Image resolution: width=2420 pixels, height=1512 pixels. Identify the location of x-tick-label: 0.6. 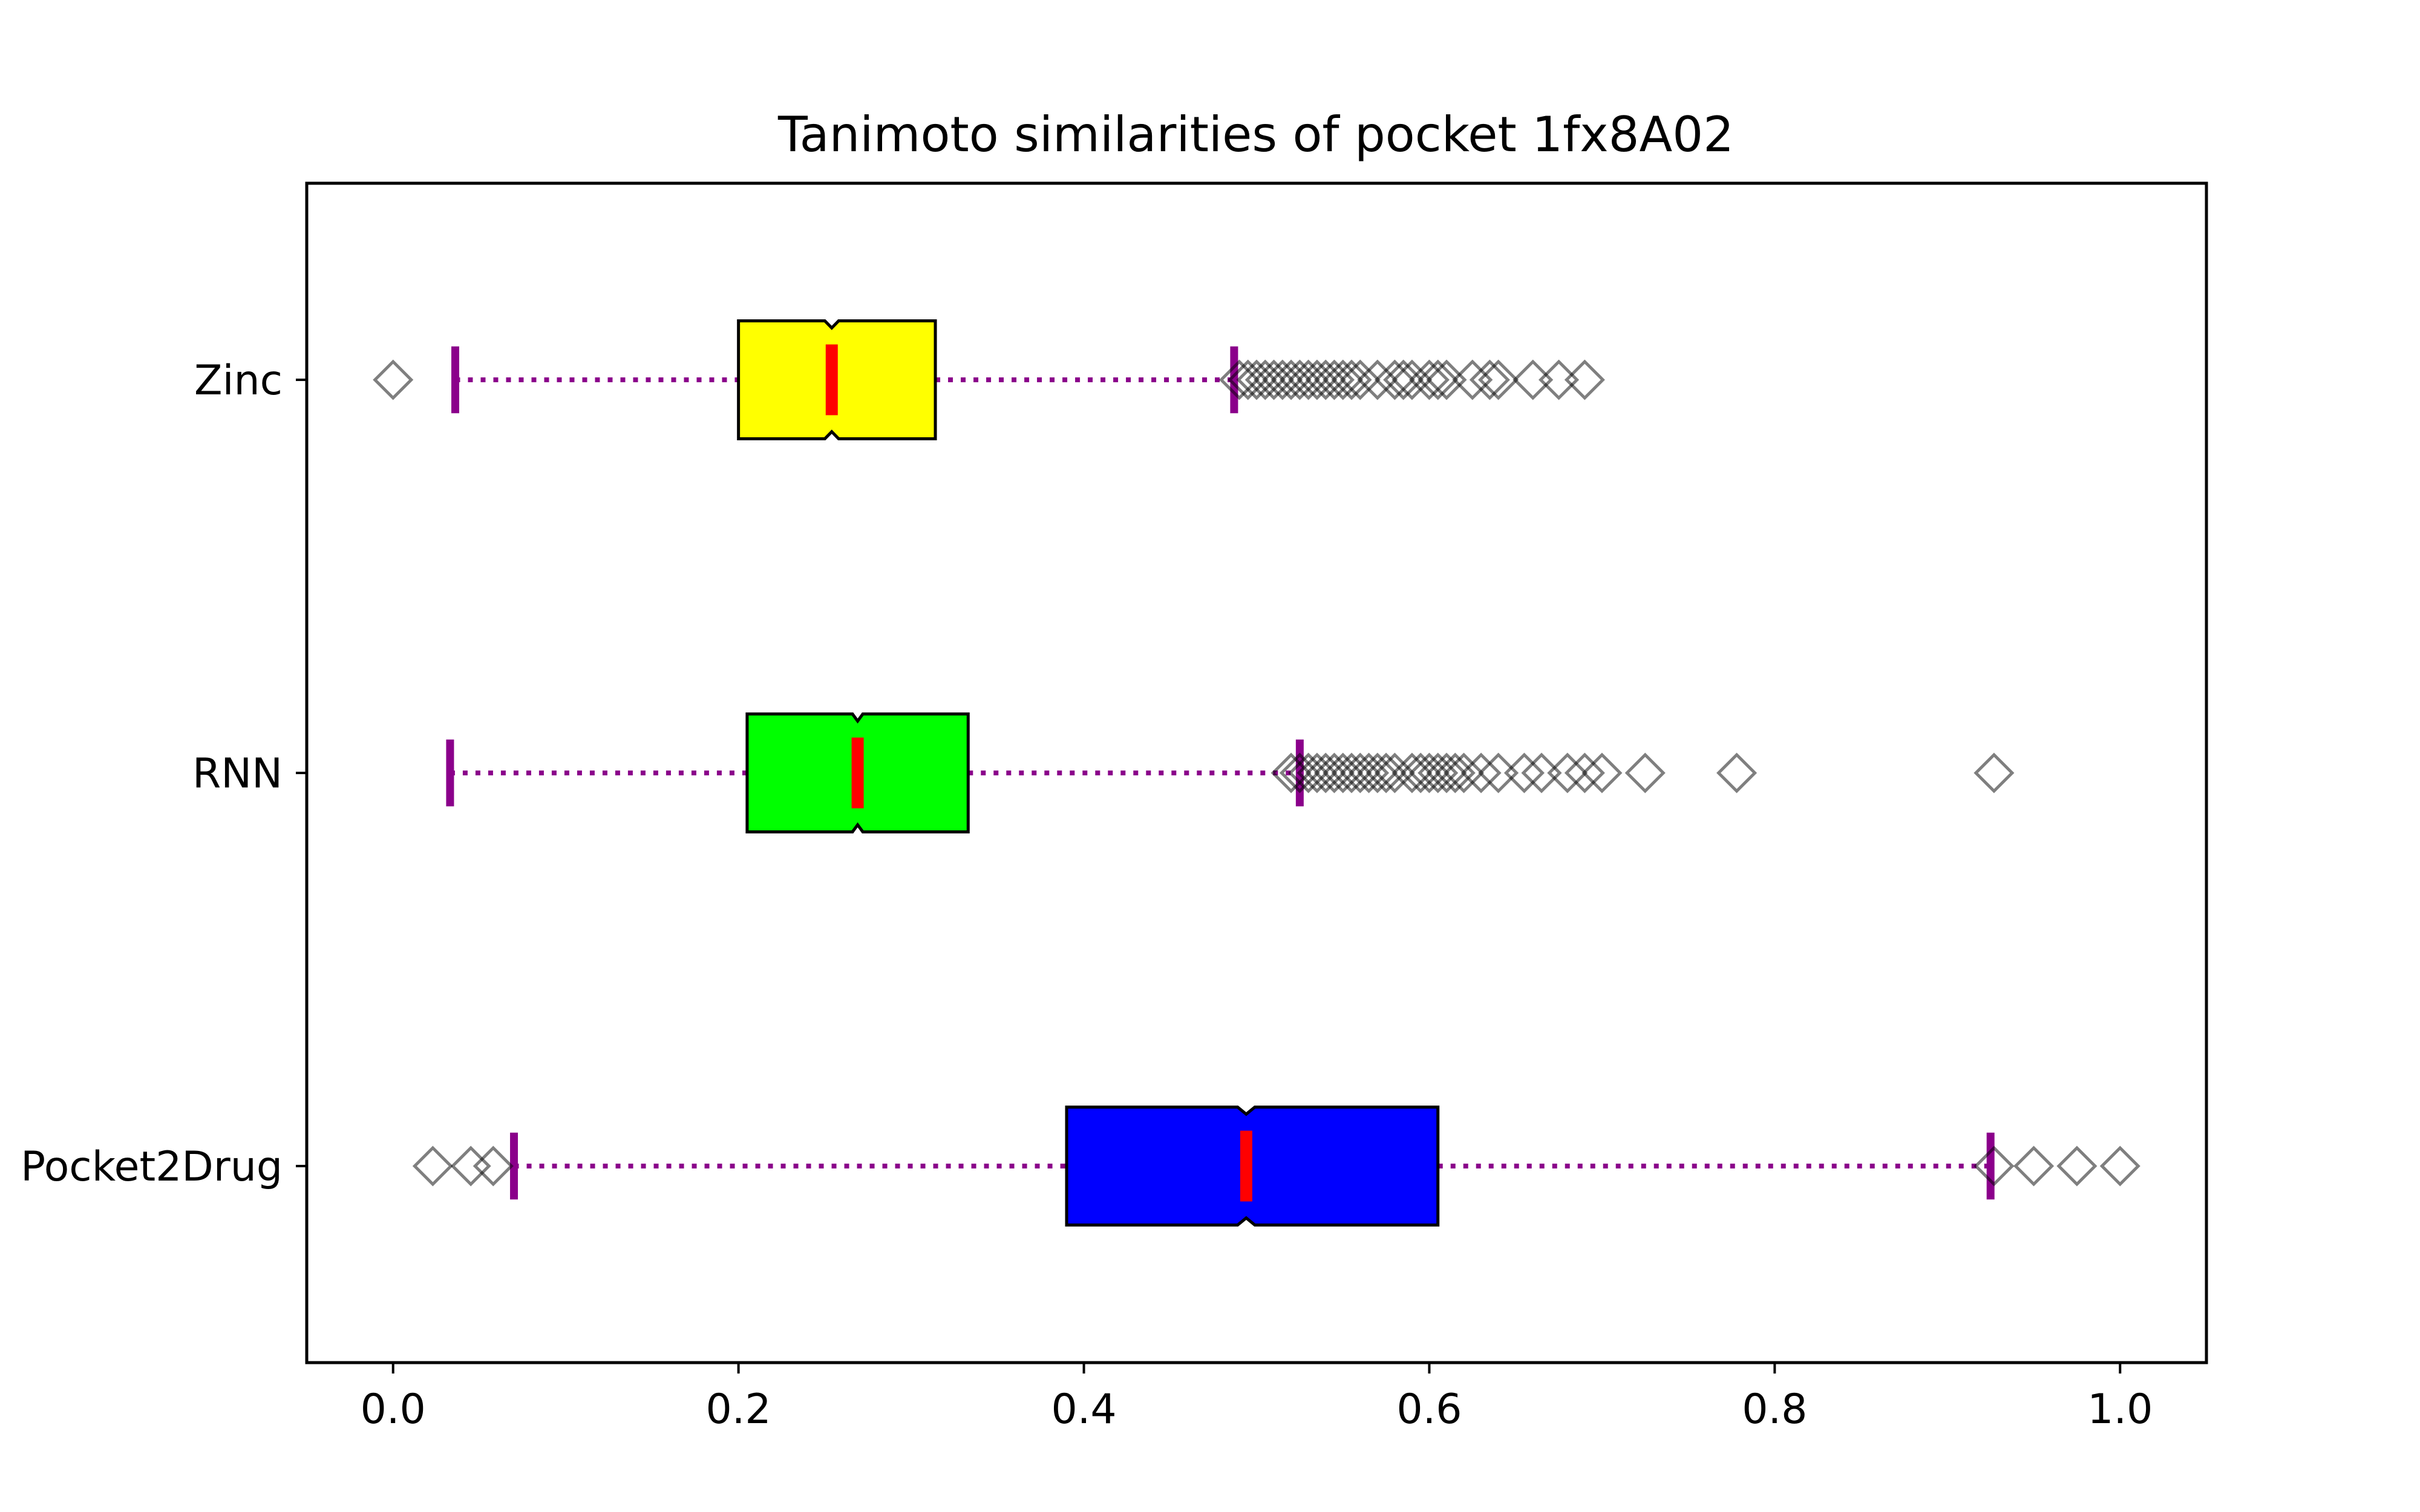
(1429, 1409).